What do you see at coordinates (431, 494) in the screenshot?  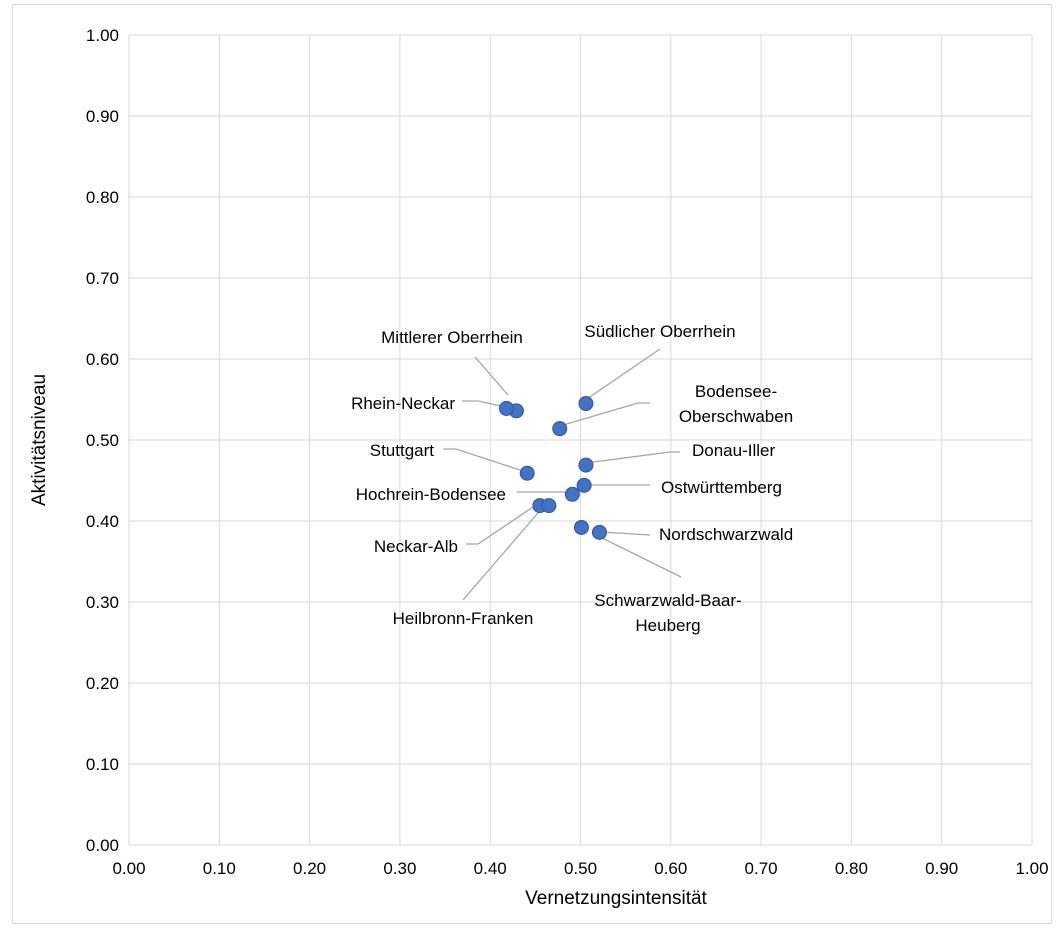 I see `point-label: Hochrein-Bodensee` at bounding box center [431, 494].